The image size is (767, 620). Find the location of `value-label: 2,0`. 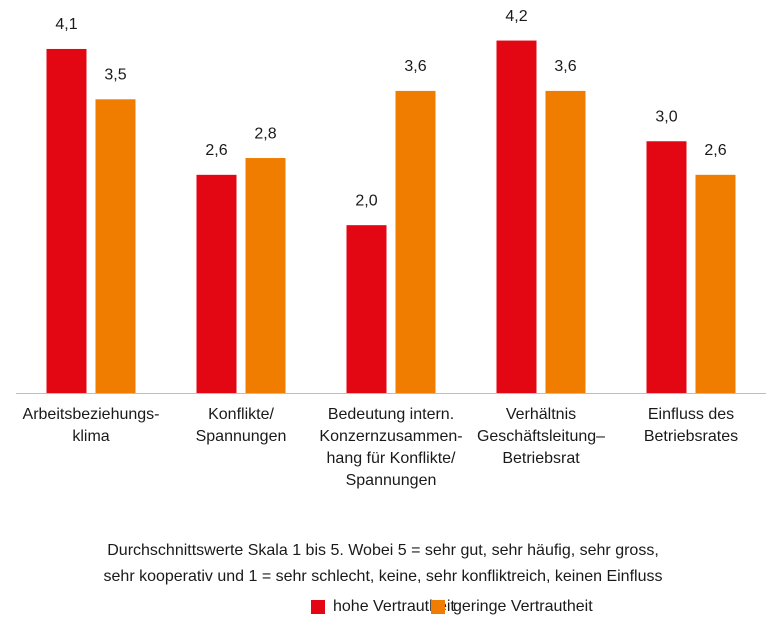

value-label: 2,0 is located at coordinates (366, 200).